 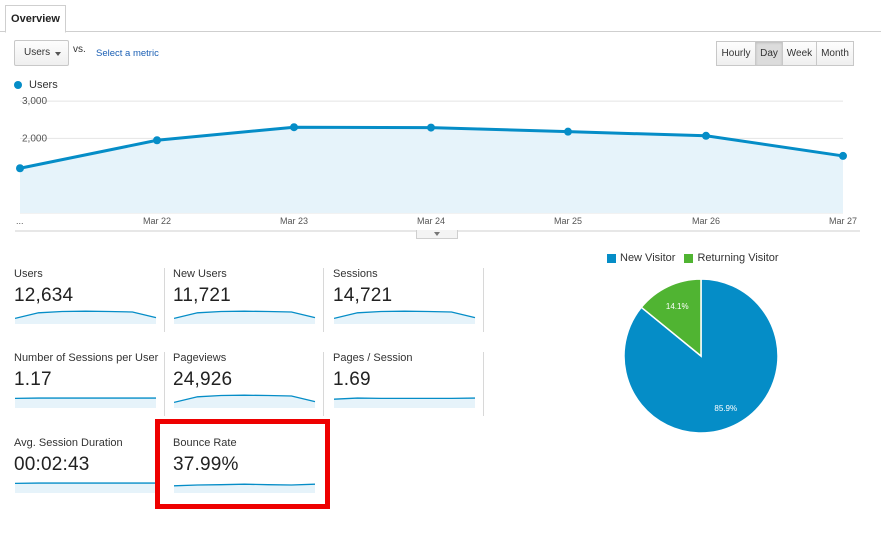 What do you see at coordinates (408, 388) in the screenshot?
I see `metric-tile-pages-per-session: Pages / Session 1.69` at bounding box center [408, 388].